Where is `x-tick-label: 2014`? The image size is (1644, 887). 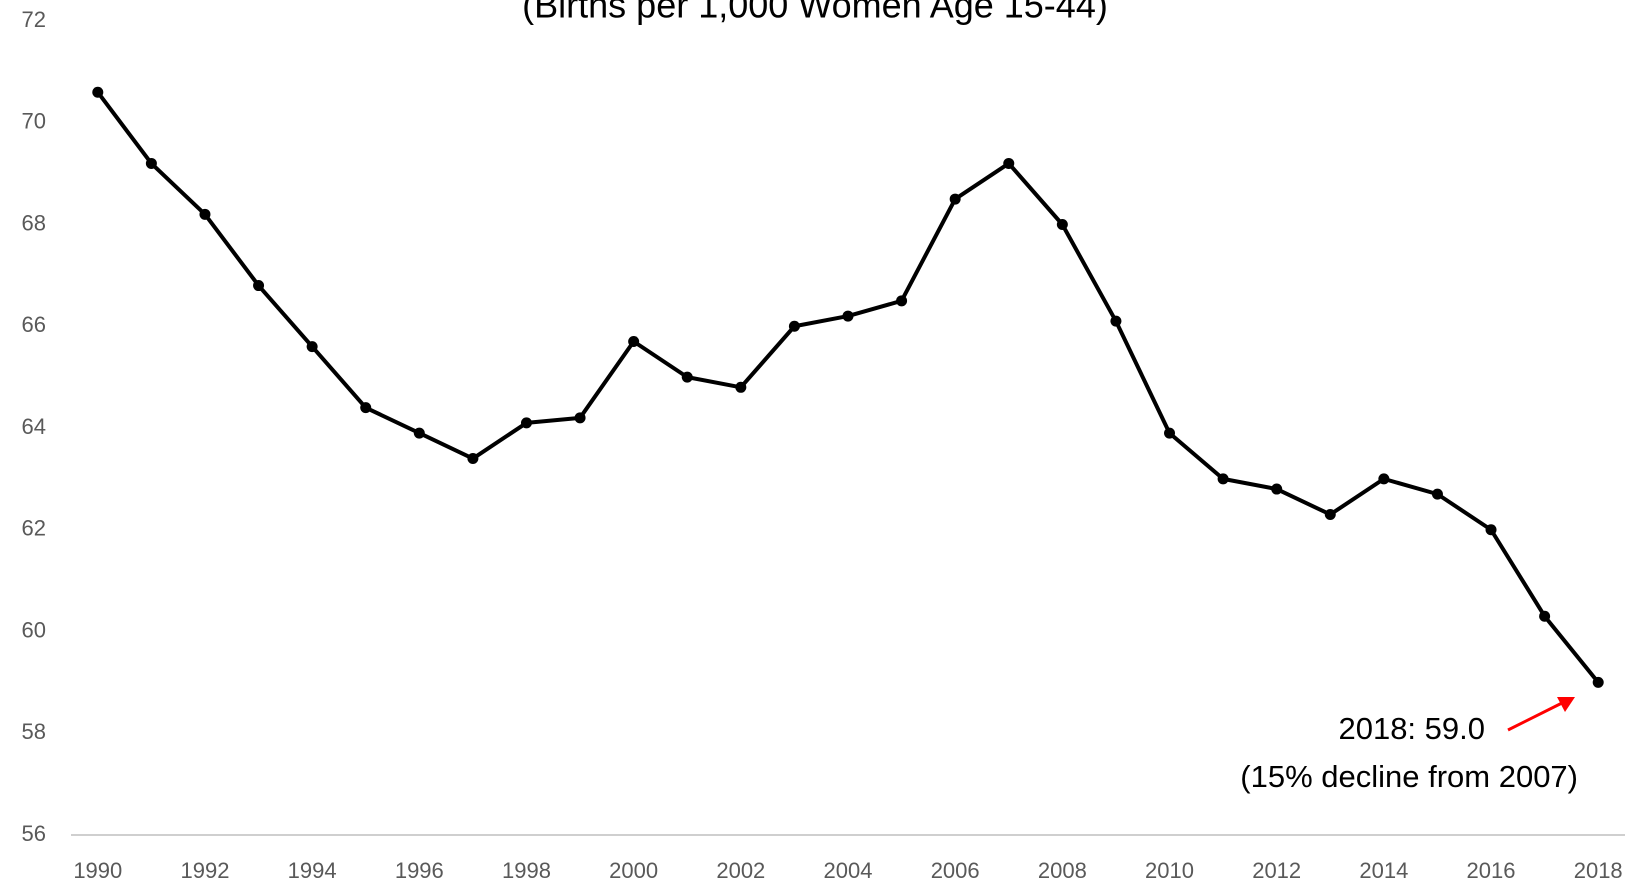 x-tick-label: 2014 is located at coordinates (1383, 870).